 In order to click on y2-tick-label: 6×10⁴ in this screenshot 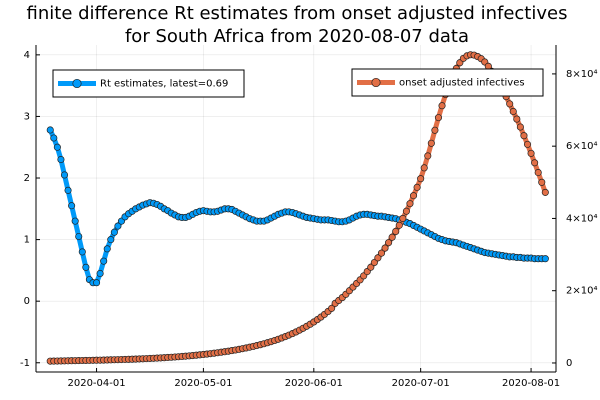, I will do `click(581, 146)`.